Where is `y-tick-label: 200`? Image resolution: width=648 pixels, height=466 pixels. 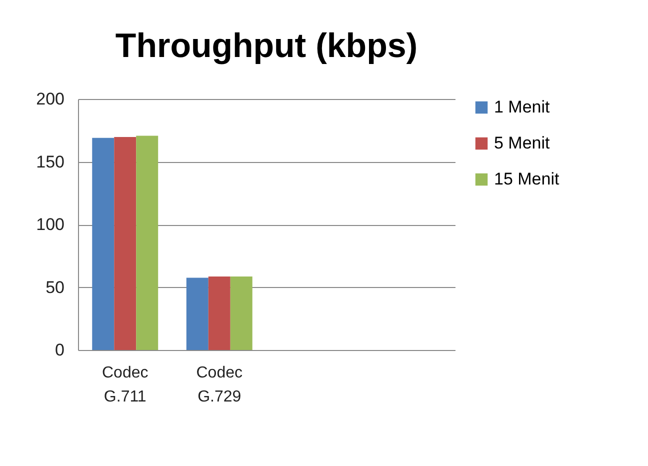 y-tick-label: 200 is located at coordinates (50, 99).